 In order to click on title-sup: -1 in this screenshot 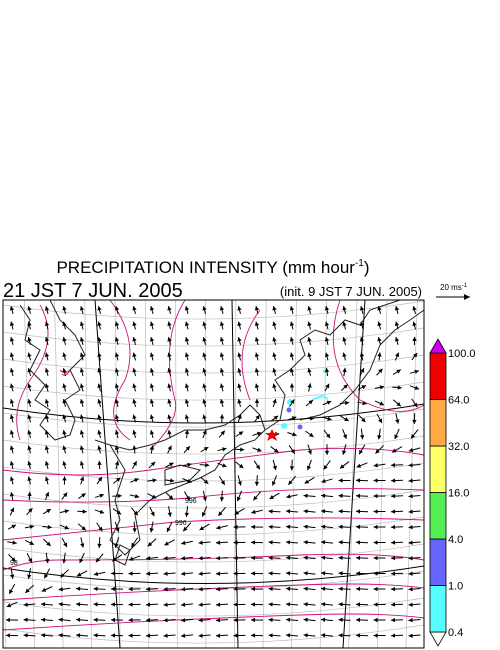, I will do `click(359, 263)`.